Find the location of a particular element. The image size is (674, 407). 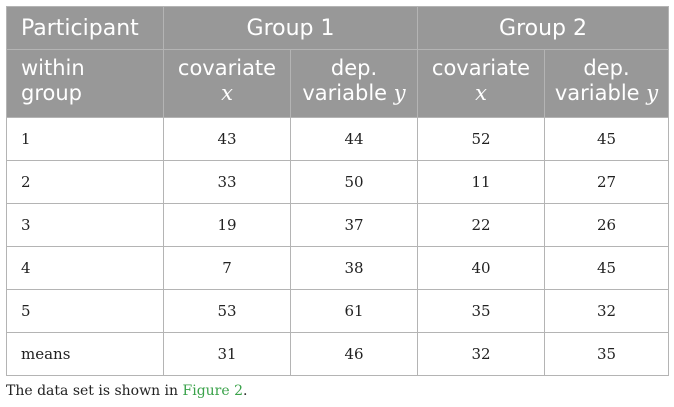

cell-g1-x: 53 is located at coordinates (227, 311).